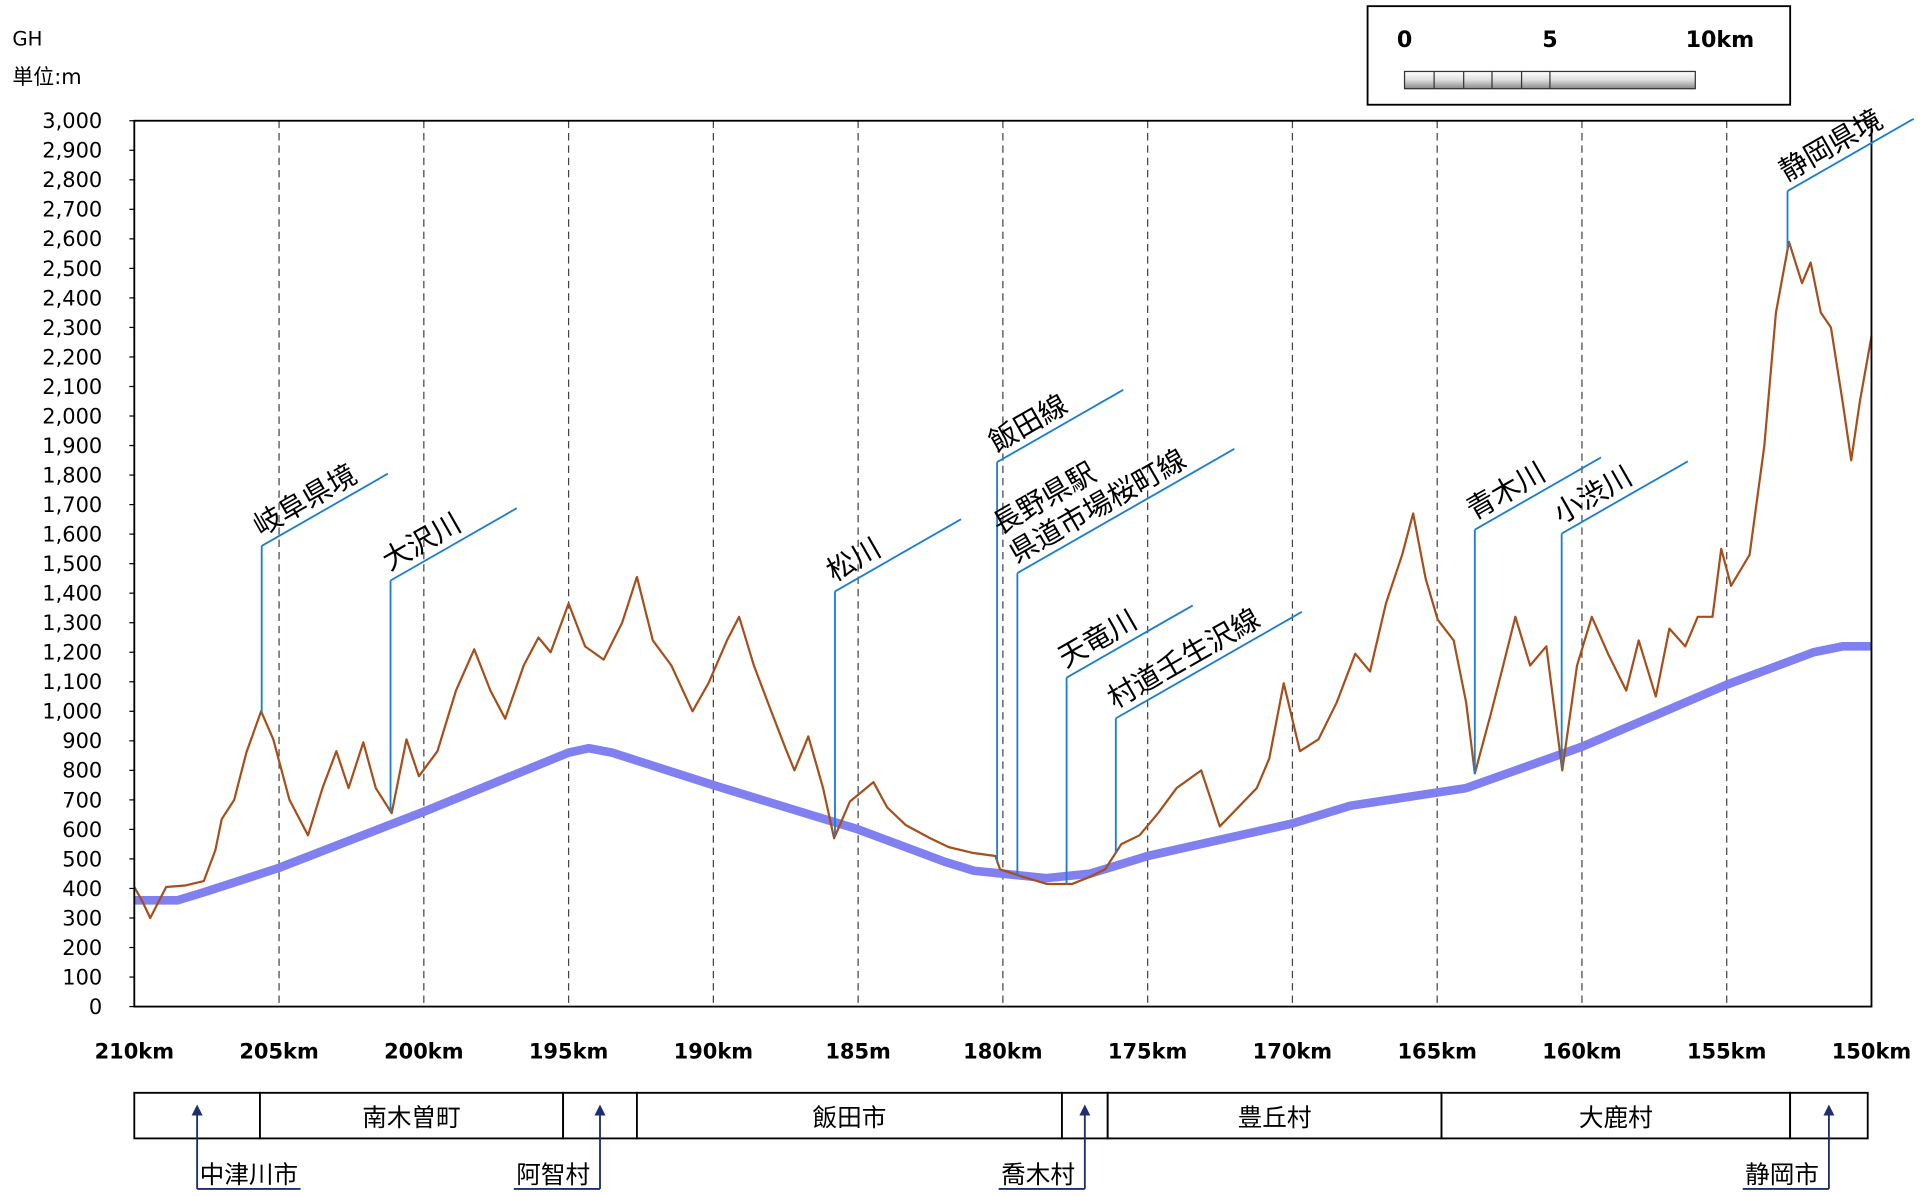 The width and height of the screenshot is (1922, 1196). I want to click on y-tick-label: 1,400, so click(72, 594).